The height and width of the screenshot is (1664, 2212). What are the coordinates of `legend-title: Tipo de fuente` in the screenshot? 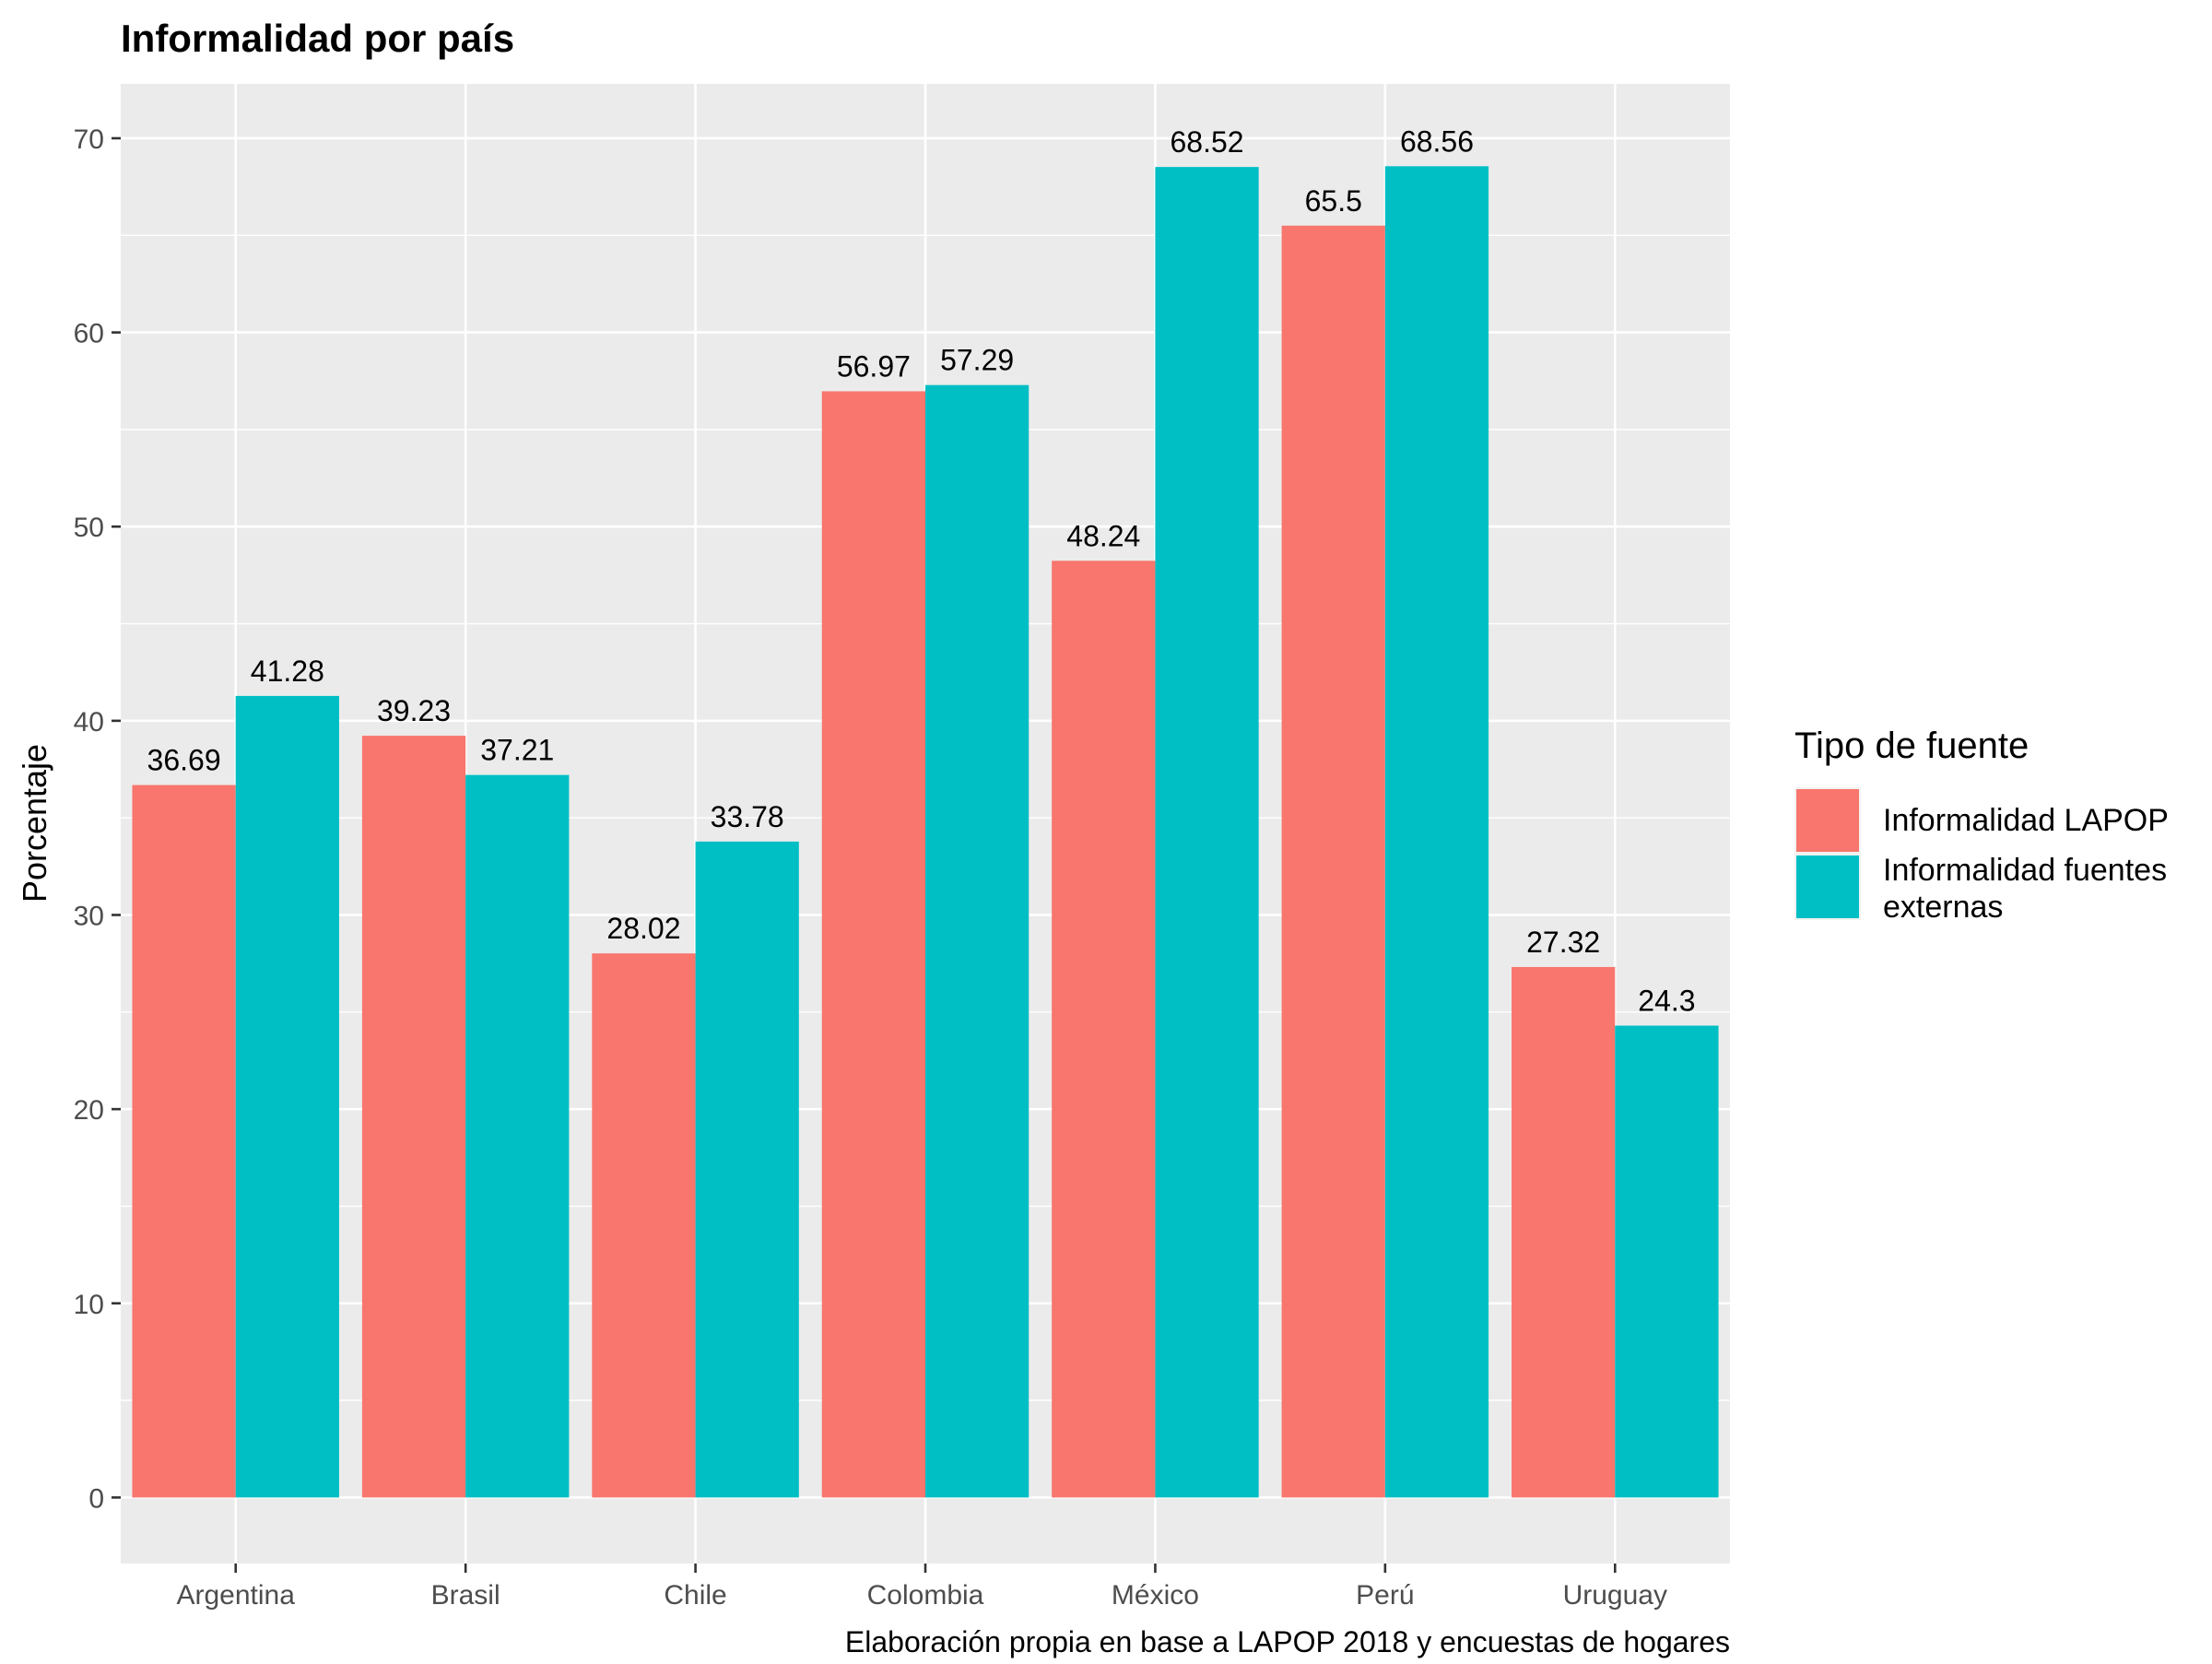 It's located at (1911, 746).